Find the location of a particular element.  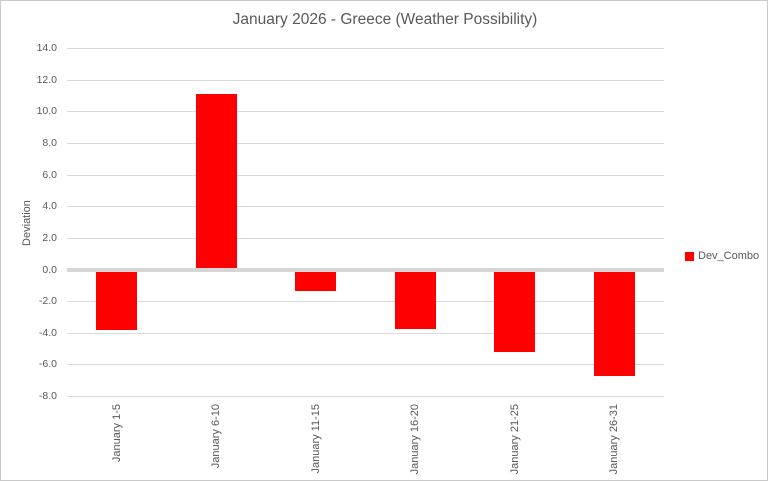

x-axis-label: January 1-5 is located at coordinates (116, 433).